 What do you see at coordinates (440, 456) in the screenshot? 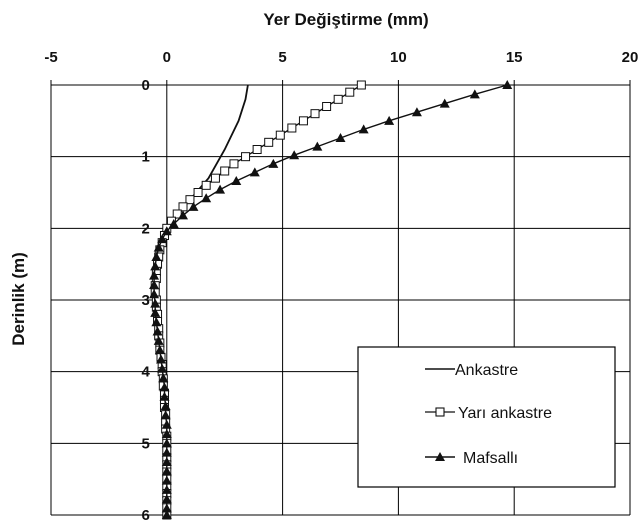
I see `legend-marker-triangle` at bounding box center [440, 456].